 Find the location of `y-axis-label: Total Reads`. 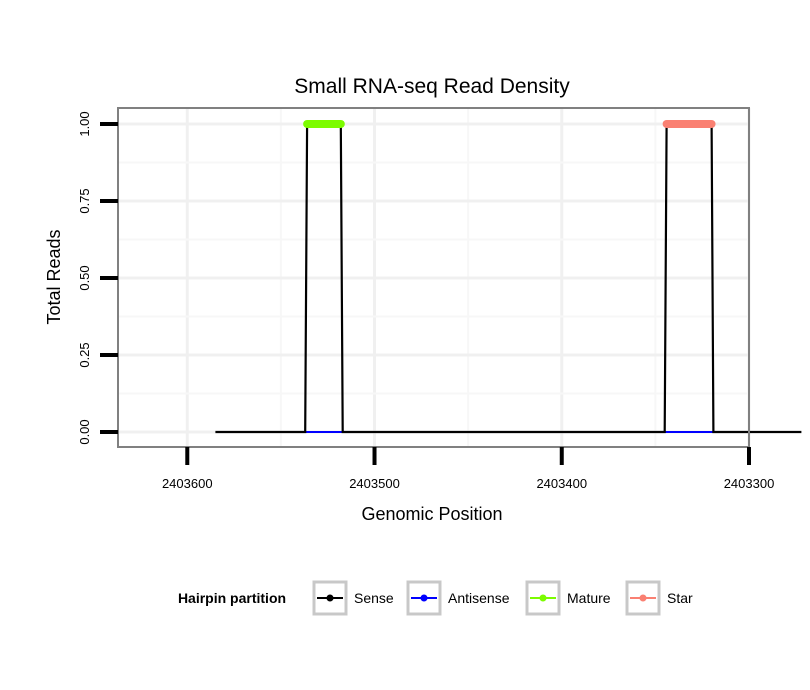

y-axis-label: Total Reads is located at coordinates (54, 276).